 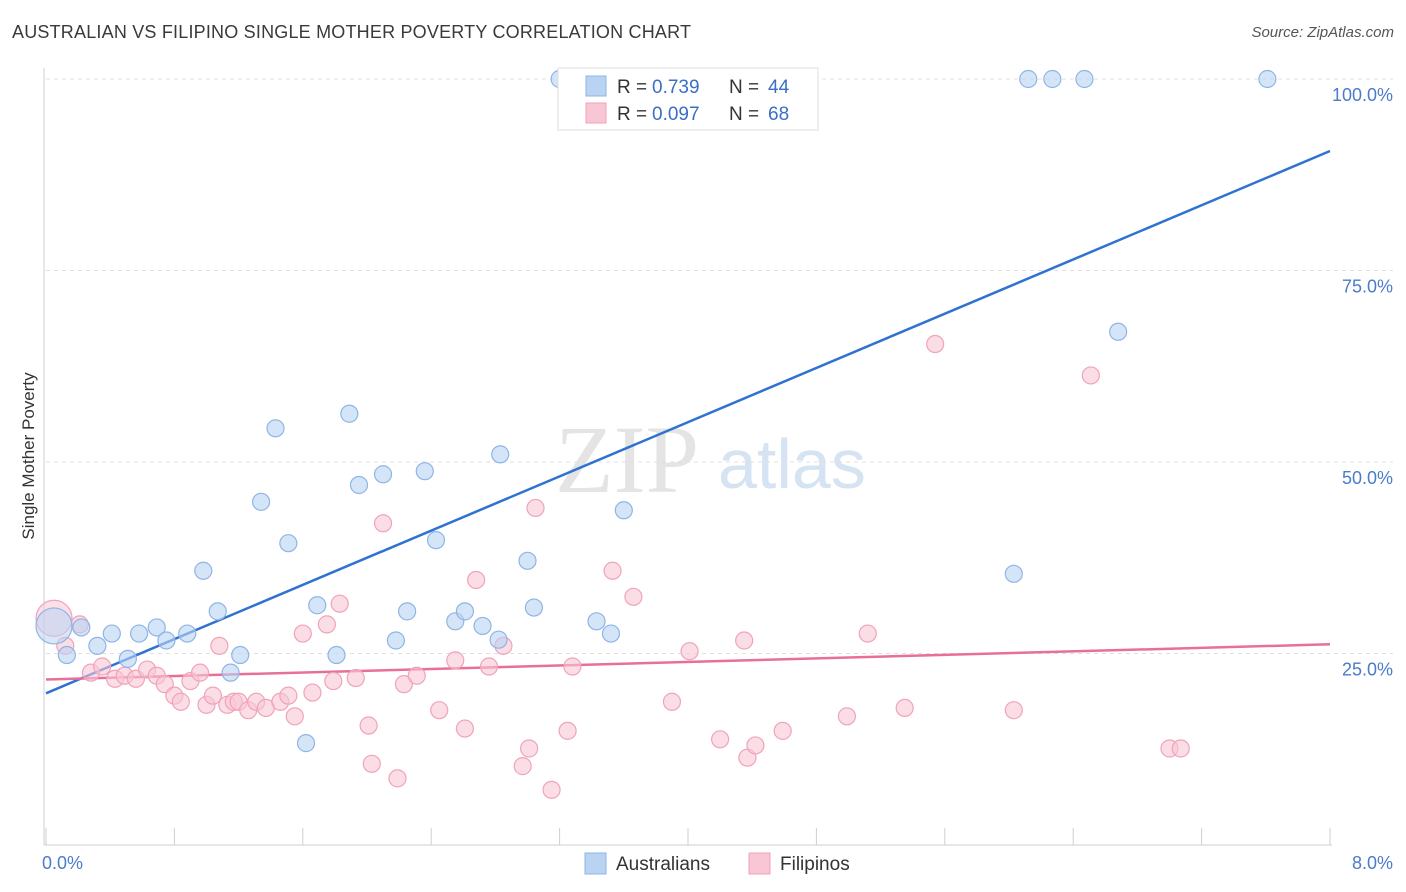 I want to click on watermark-atlas: atlas, so click(x=792, y=464).